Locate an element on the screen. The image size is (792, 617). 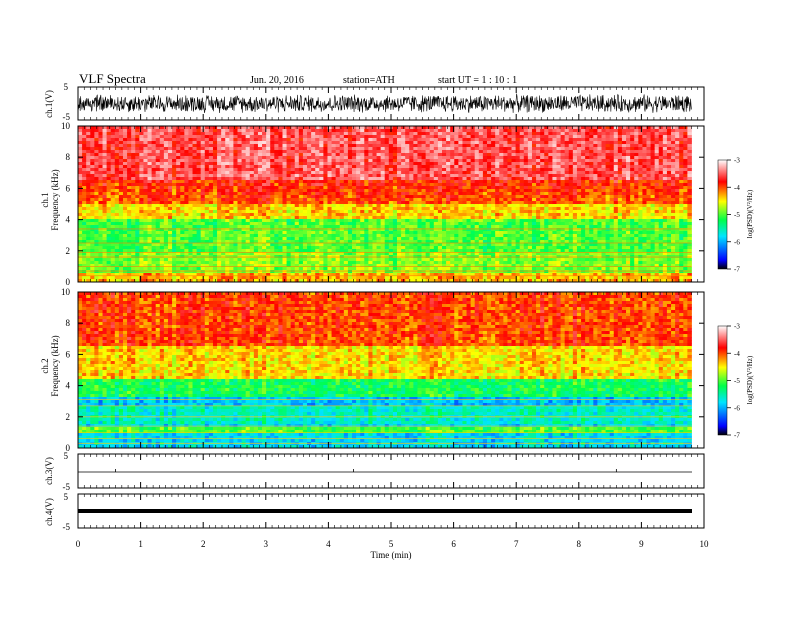
ch1-ytick-top: 5 is located at coordinates (66, 87).